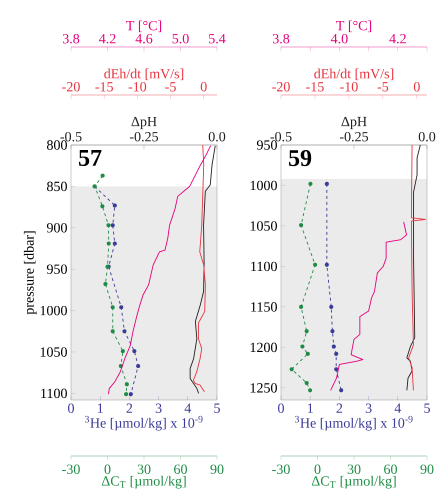  Describe the element at coordinates (264, 307) in the screenshot. I see `y-tick-label: 1150` at that location.